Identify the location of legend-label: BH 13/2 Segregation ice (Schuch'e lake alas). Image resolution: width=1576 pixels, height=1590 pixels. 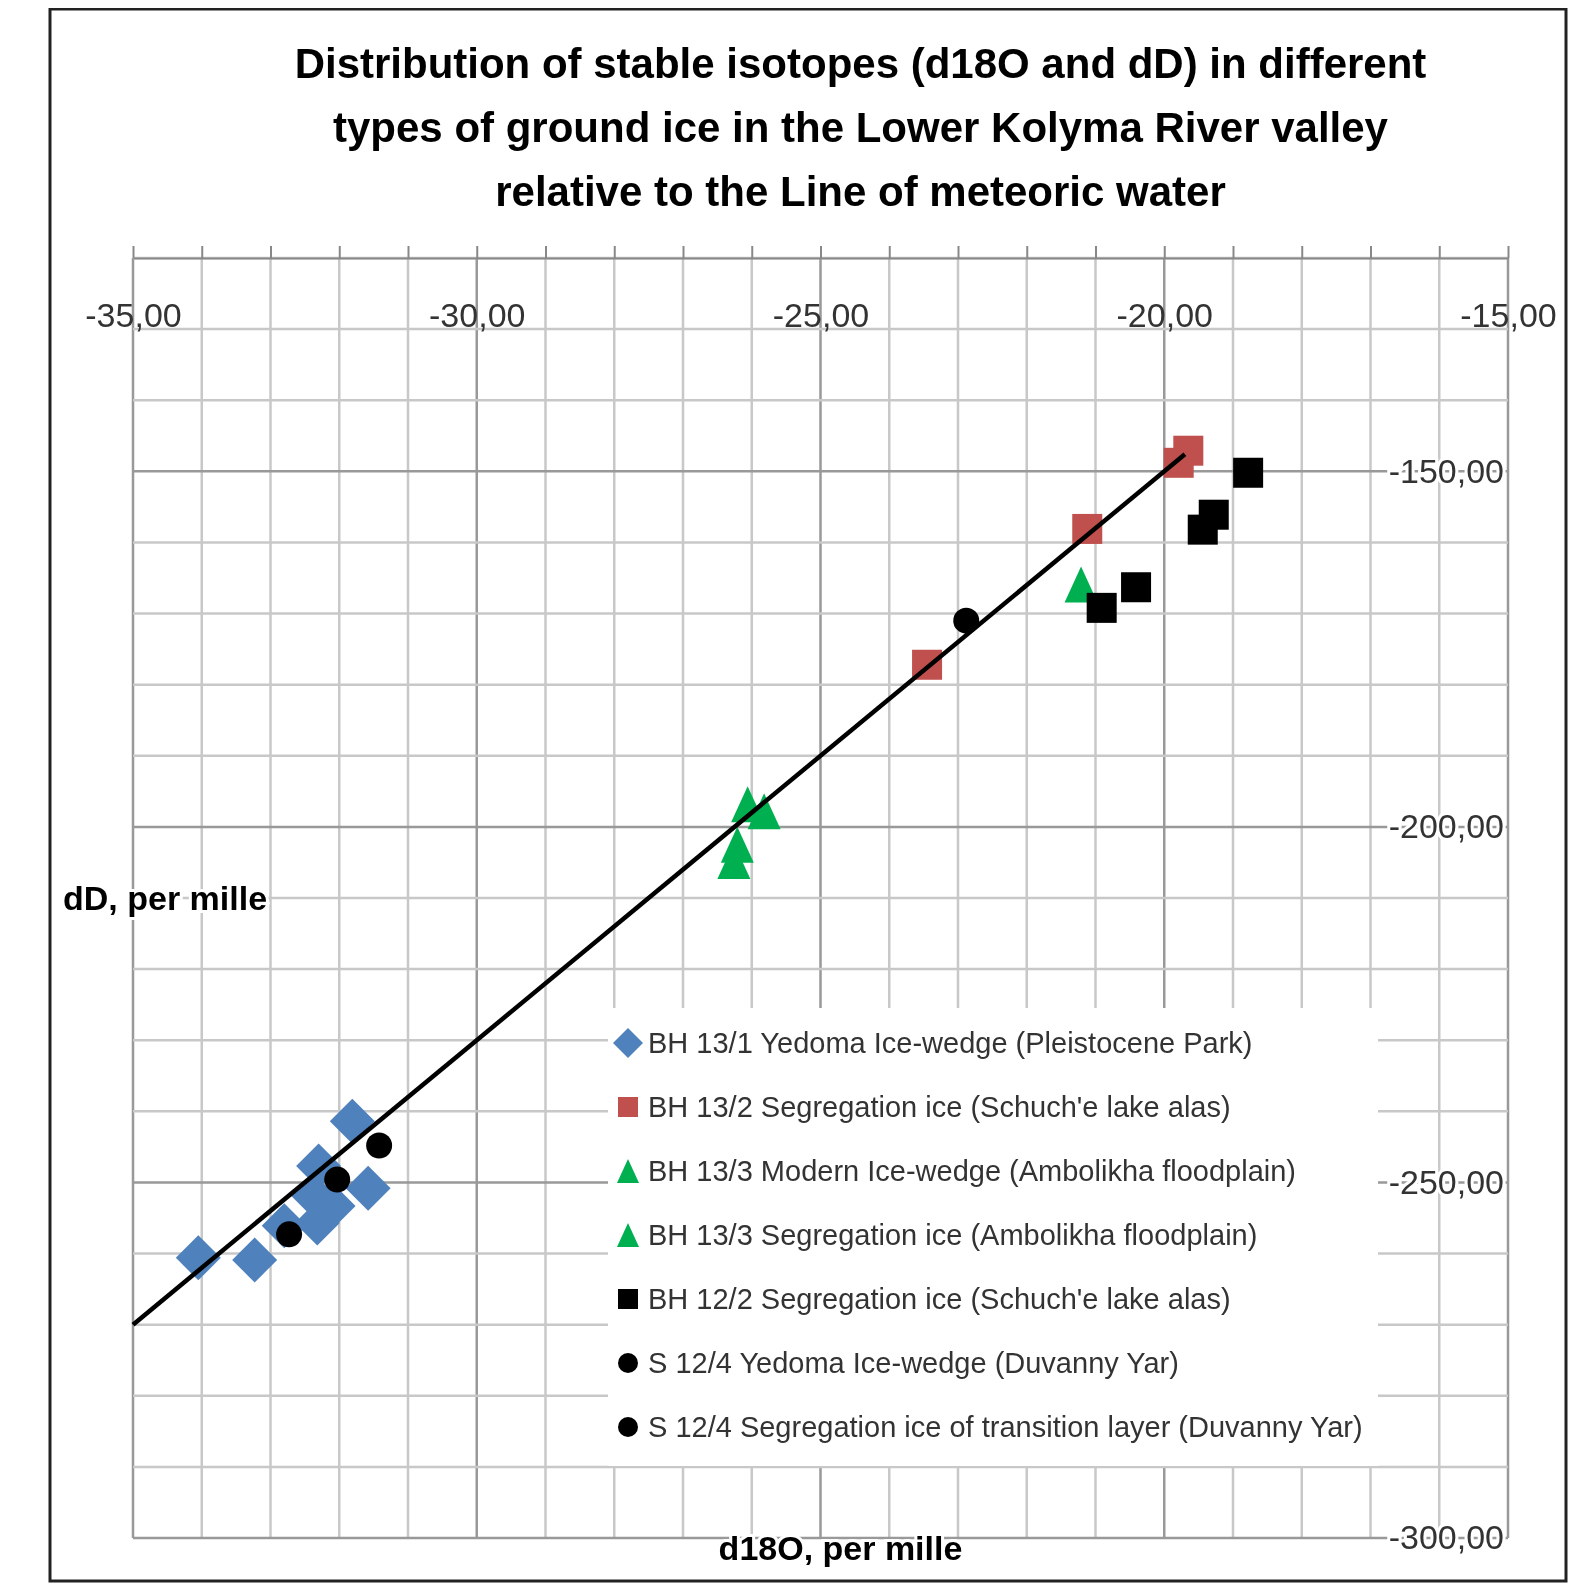
(939, 1107).